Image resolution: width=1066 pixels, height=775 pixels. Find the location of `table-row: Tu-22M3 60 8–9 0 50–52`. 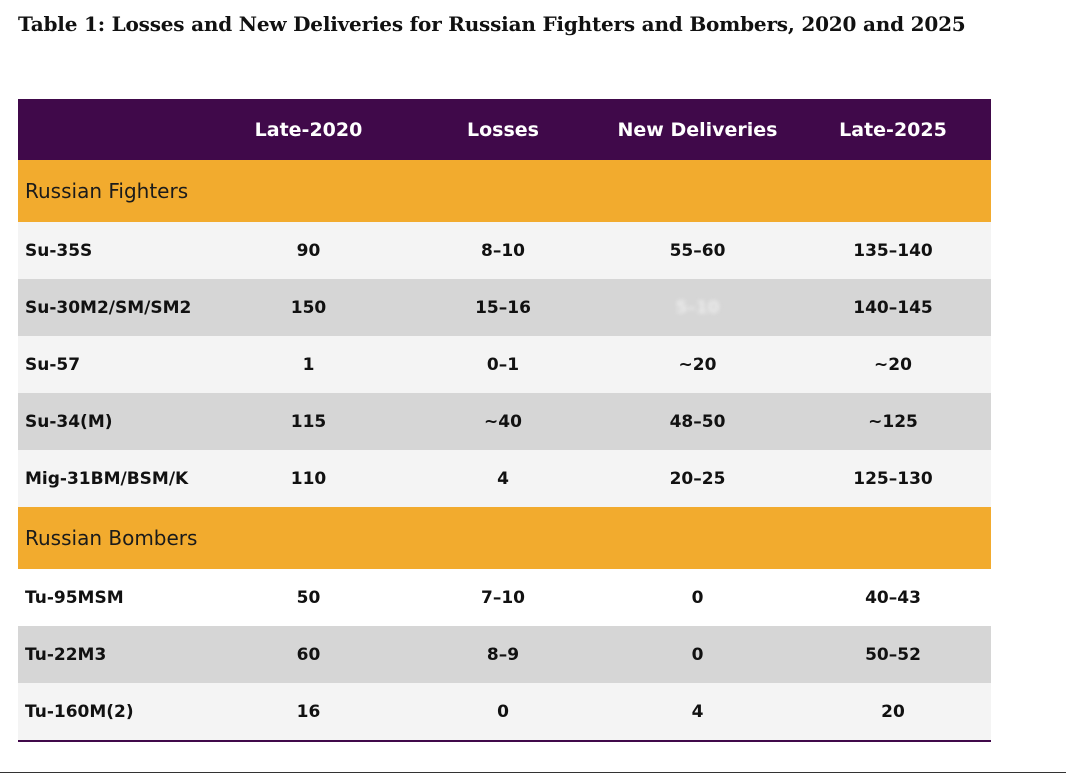

table-row: Tu-22M3 60 8–9 0 50–52 is located at coordinates (504, 654).